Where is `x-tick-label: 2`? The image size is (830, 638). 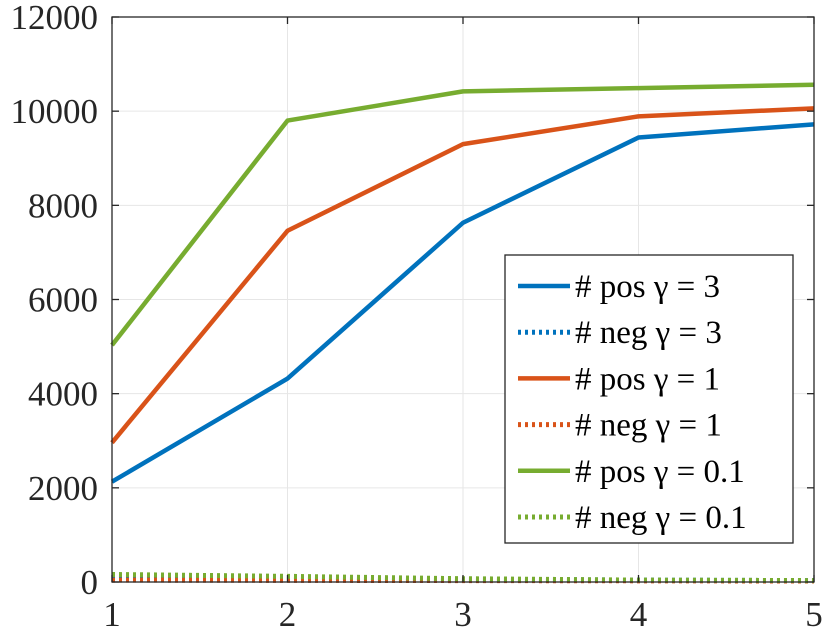 x-tick-label: 2 is located at coordinates (288, 614).